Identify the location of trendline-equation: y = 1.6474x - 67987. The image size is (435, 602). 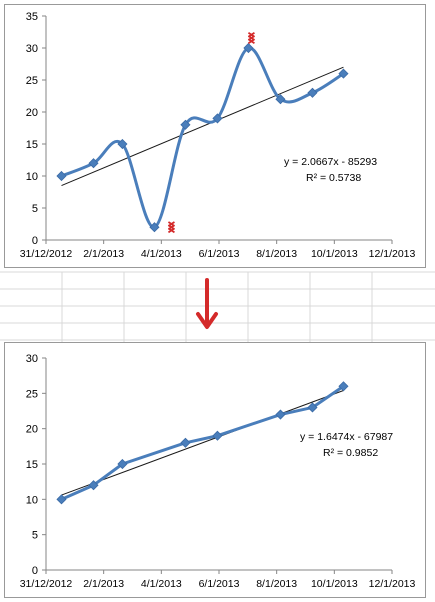
(346, 437).